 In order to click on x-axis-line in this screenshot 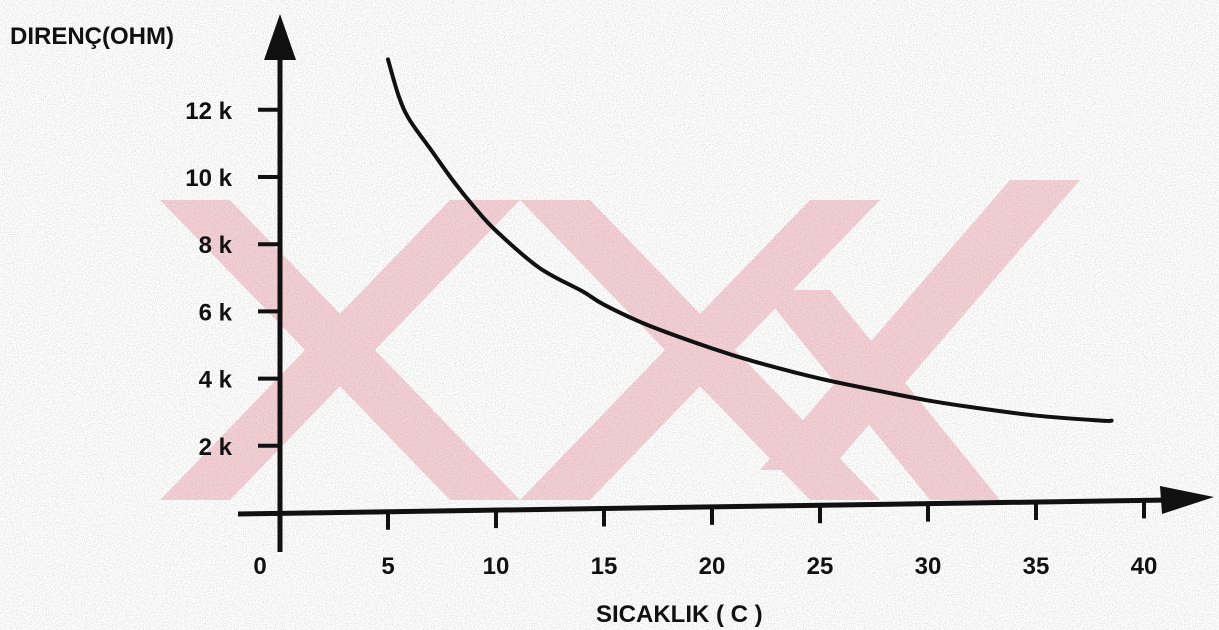, I will do `click(704, 507)`.